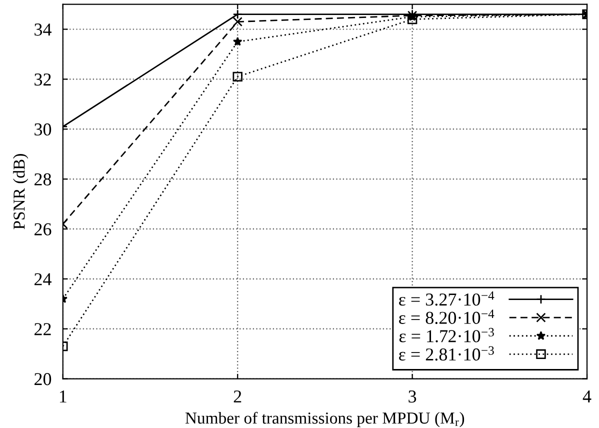  Describe the element at coordinates (43, 229) in the screenshot. I see `y-tick-label: 26` at that location.